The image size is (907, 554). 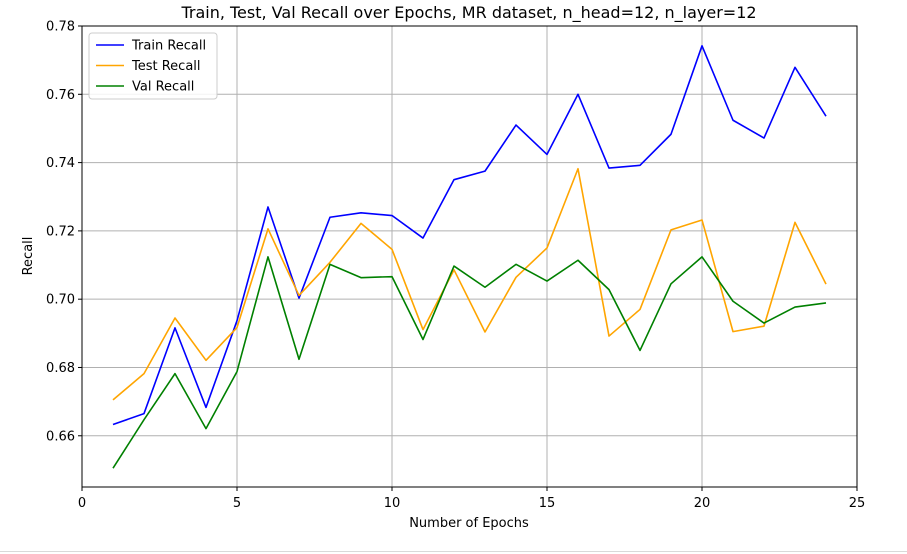 I want to click on x-tick-label: 15, so click(x=547, y=503).